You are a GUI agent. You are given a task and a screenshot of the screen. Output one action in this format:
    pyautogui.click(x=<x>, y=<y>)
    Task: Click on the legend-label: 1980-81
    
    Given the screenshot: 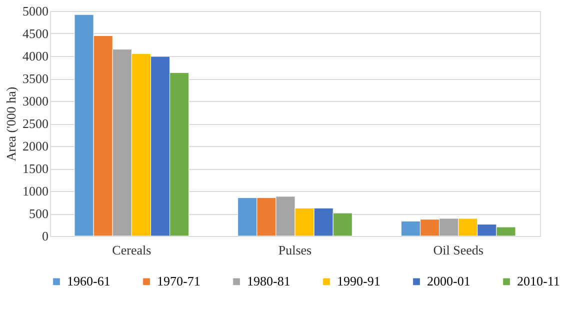 What is the action you would take?
    pyautogui.click(x=268, y=281)
    